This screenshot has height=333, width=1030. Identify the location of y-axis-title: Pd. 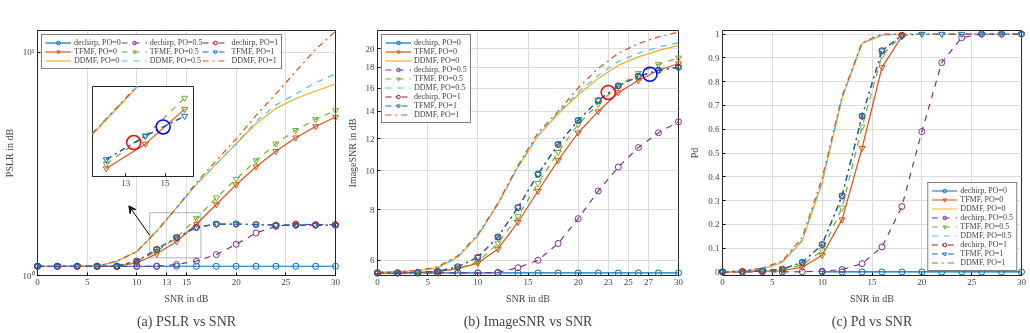
(695, 153).